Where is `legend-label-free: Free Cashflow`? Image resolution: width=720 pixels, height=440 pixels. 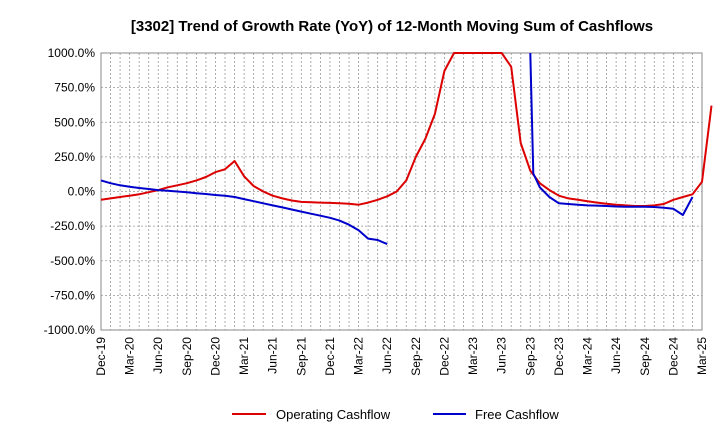 legend-label-free: Free Cashflow is located at coordinates (517, 414).